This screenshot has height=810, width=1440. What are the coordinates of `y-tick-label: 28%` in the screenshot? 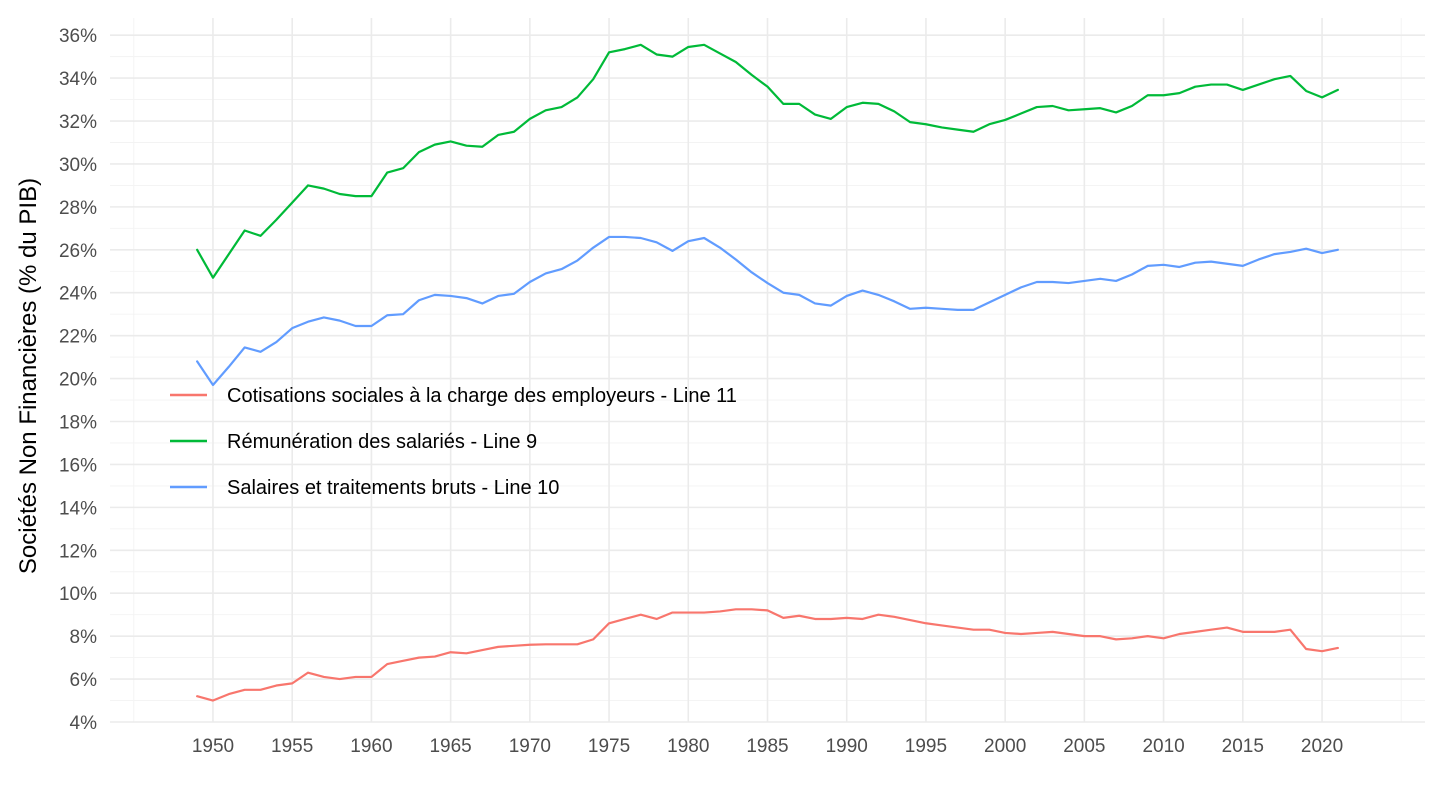 It's located at (78, 208).